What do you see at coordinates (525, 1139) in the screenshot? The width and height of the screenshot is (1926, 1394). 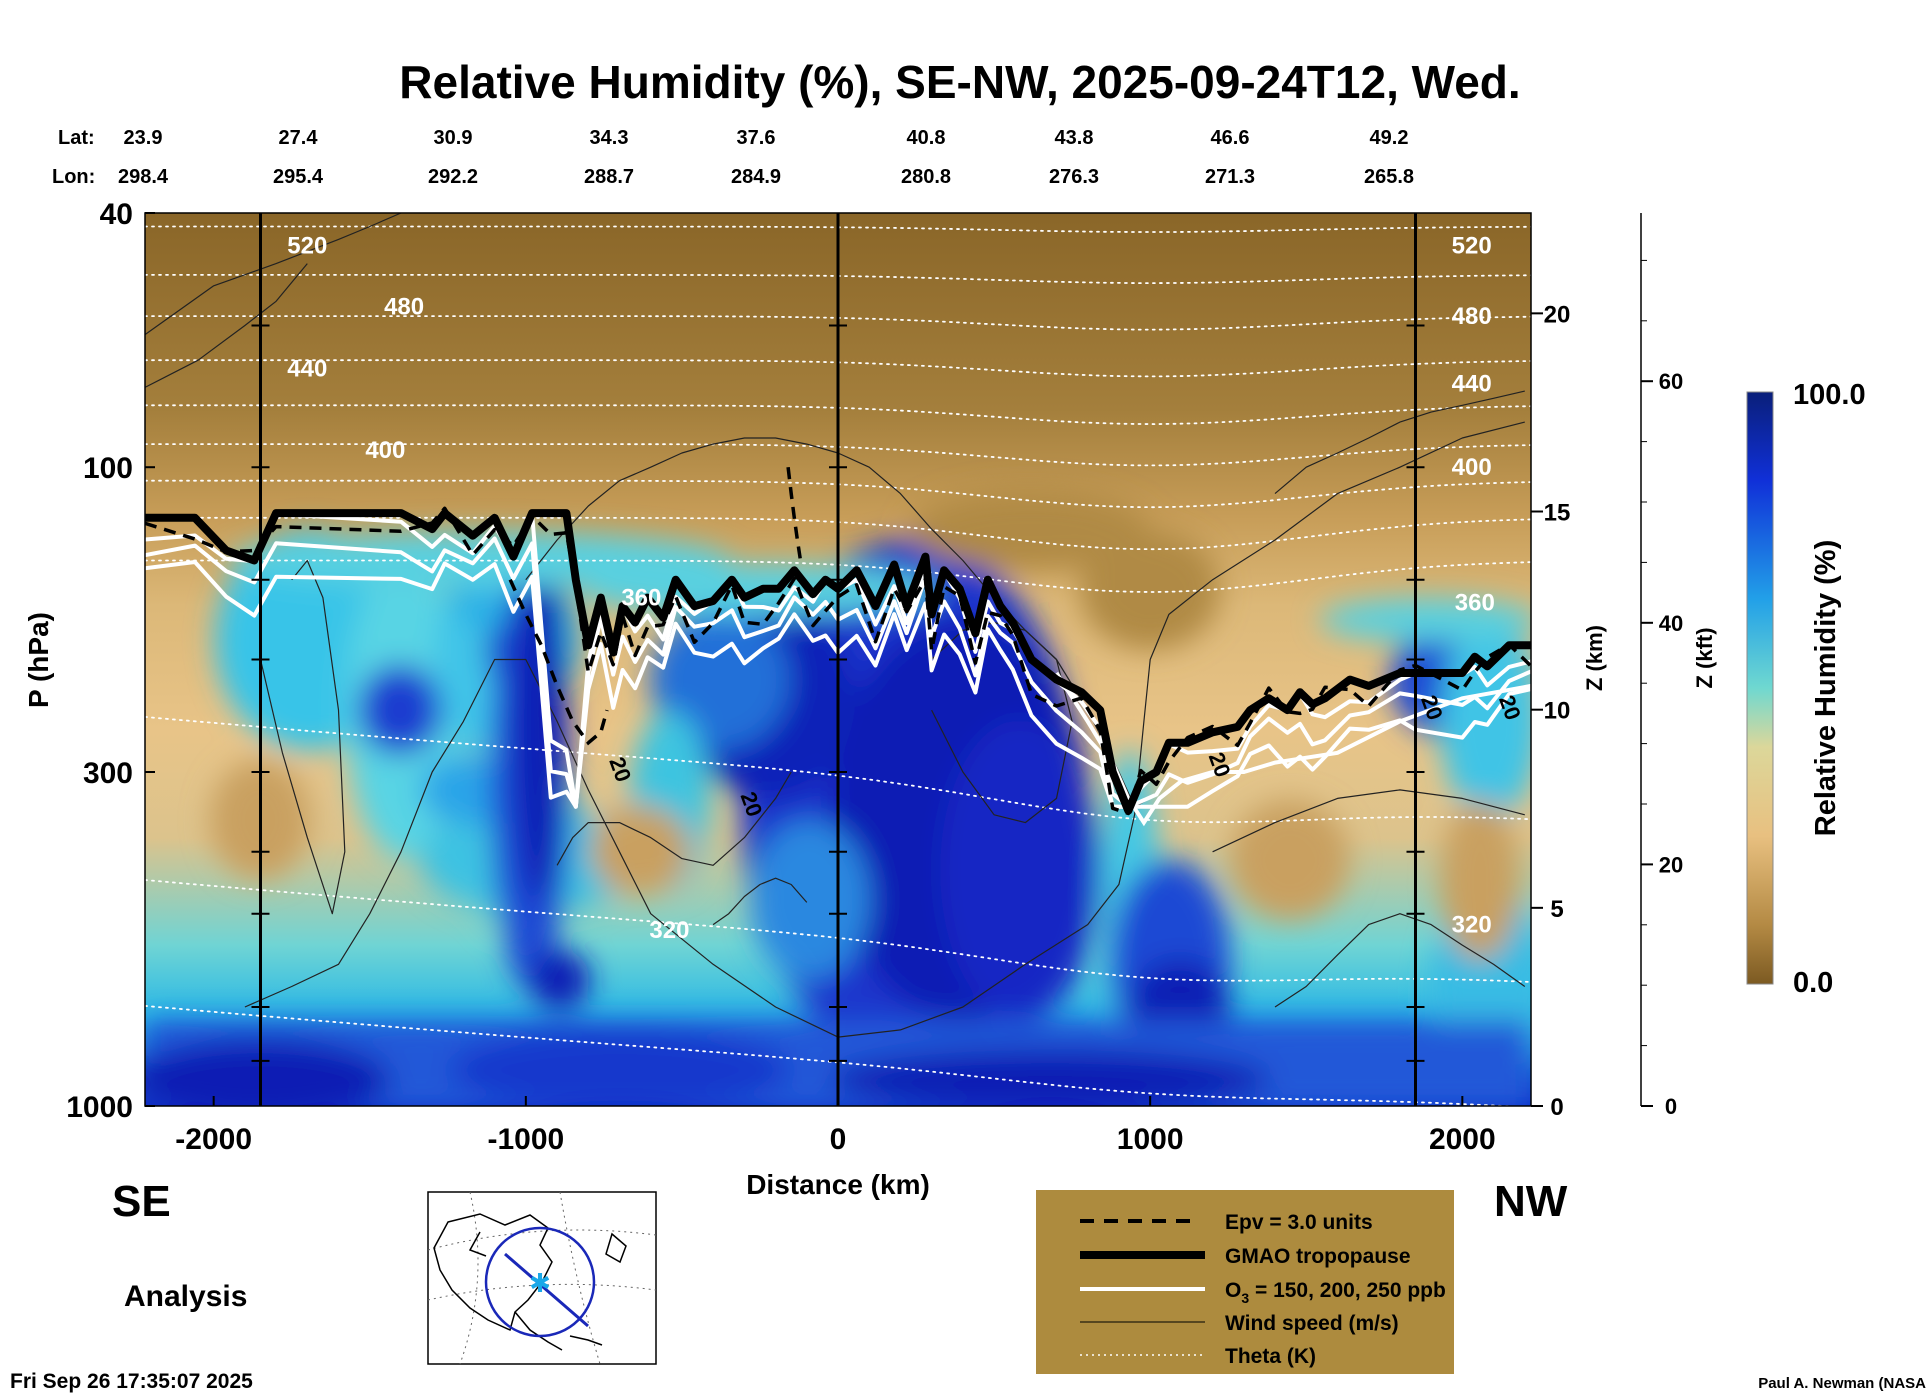 I see `x-tick-label: -1000` at bounding box center [525, 1139].